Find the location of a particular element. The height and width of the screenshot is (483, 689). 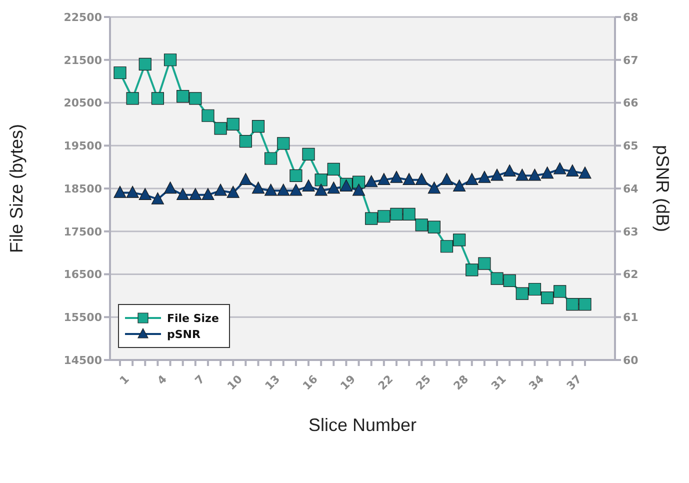

y2-tick-label: 61 is located at coordinates (630, 317).